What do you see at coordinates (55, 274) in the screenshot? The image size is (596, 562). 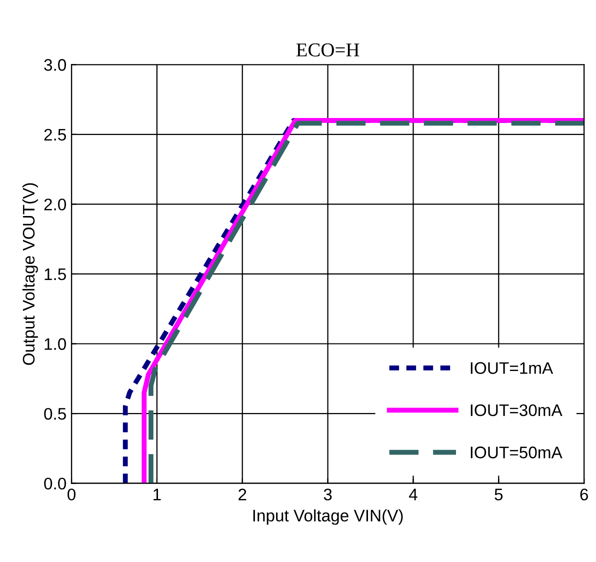 I see `y-tick-label: 1.5` at bounding box center [55, 274].